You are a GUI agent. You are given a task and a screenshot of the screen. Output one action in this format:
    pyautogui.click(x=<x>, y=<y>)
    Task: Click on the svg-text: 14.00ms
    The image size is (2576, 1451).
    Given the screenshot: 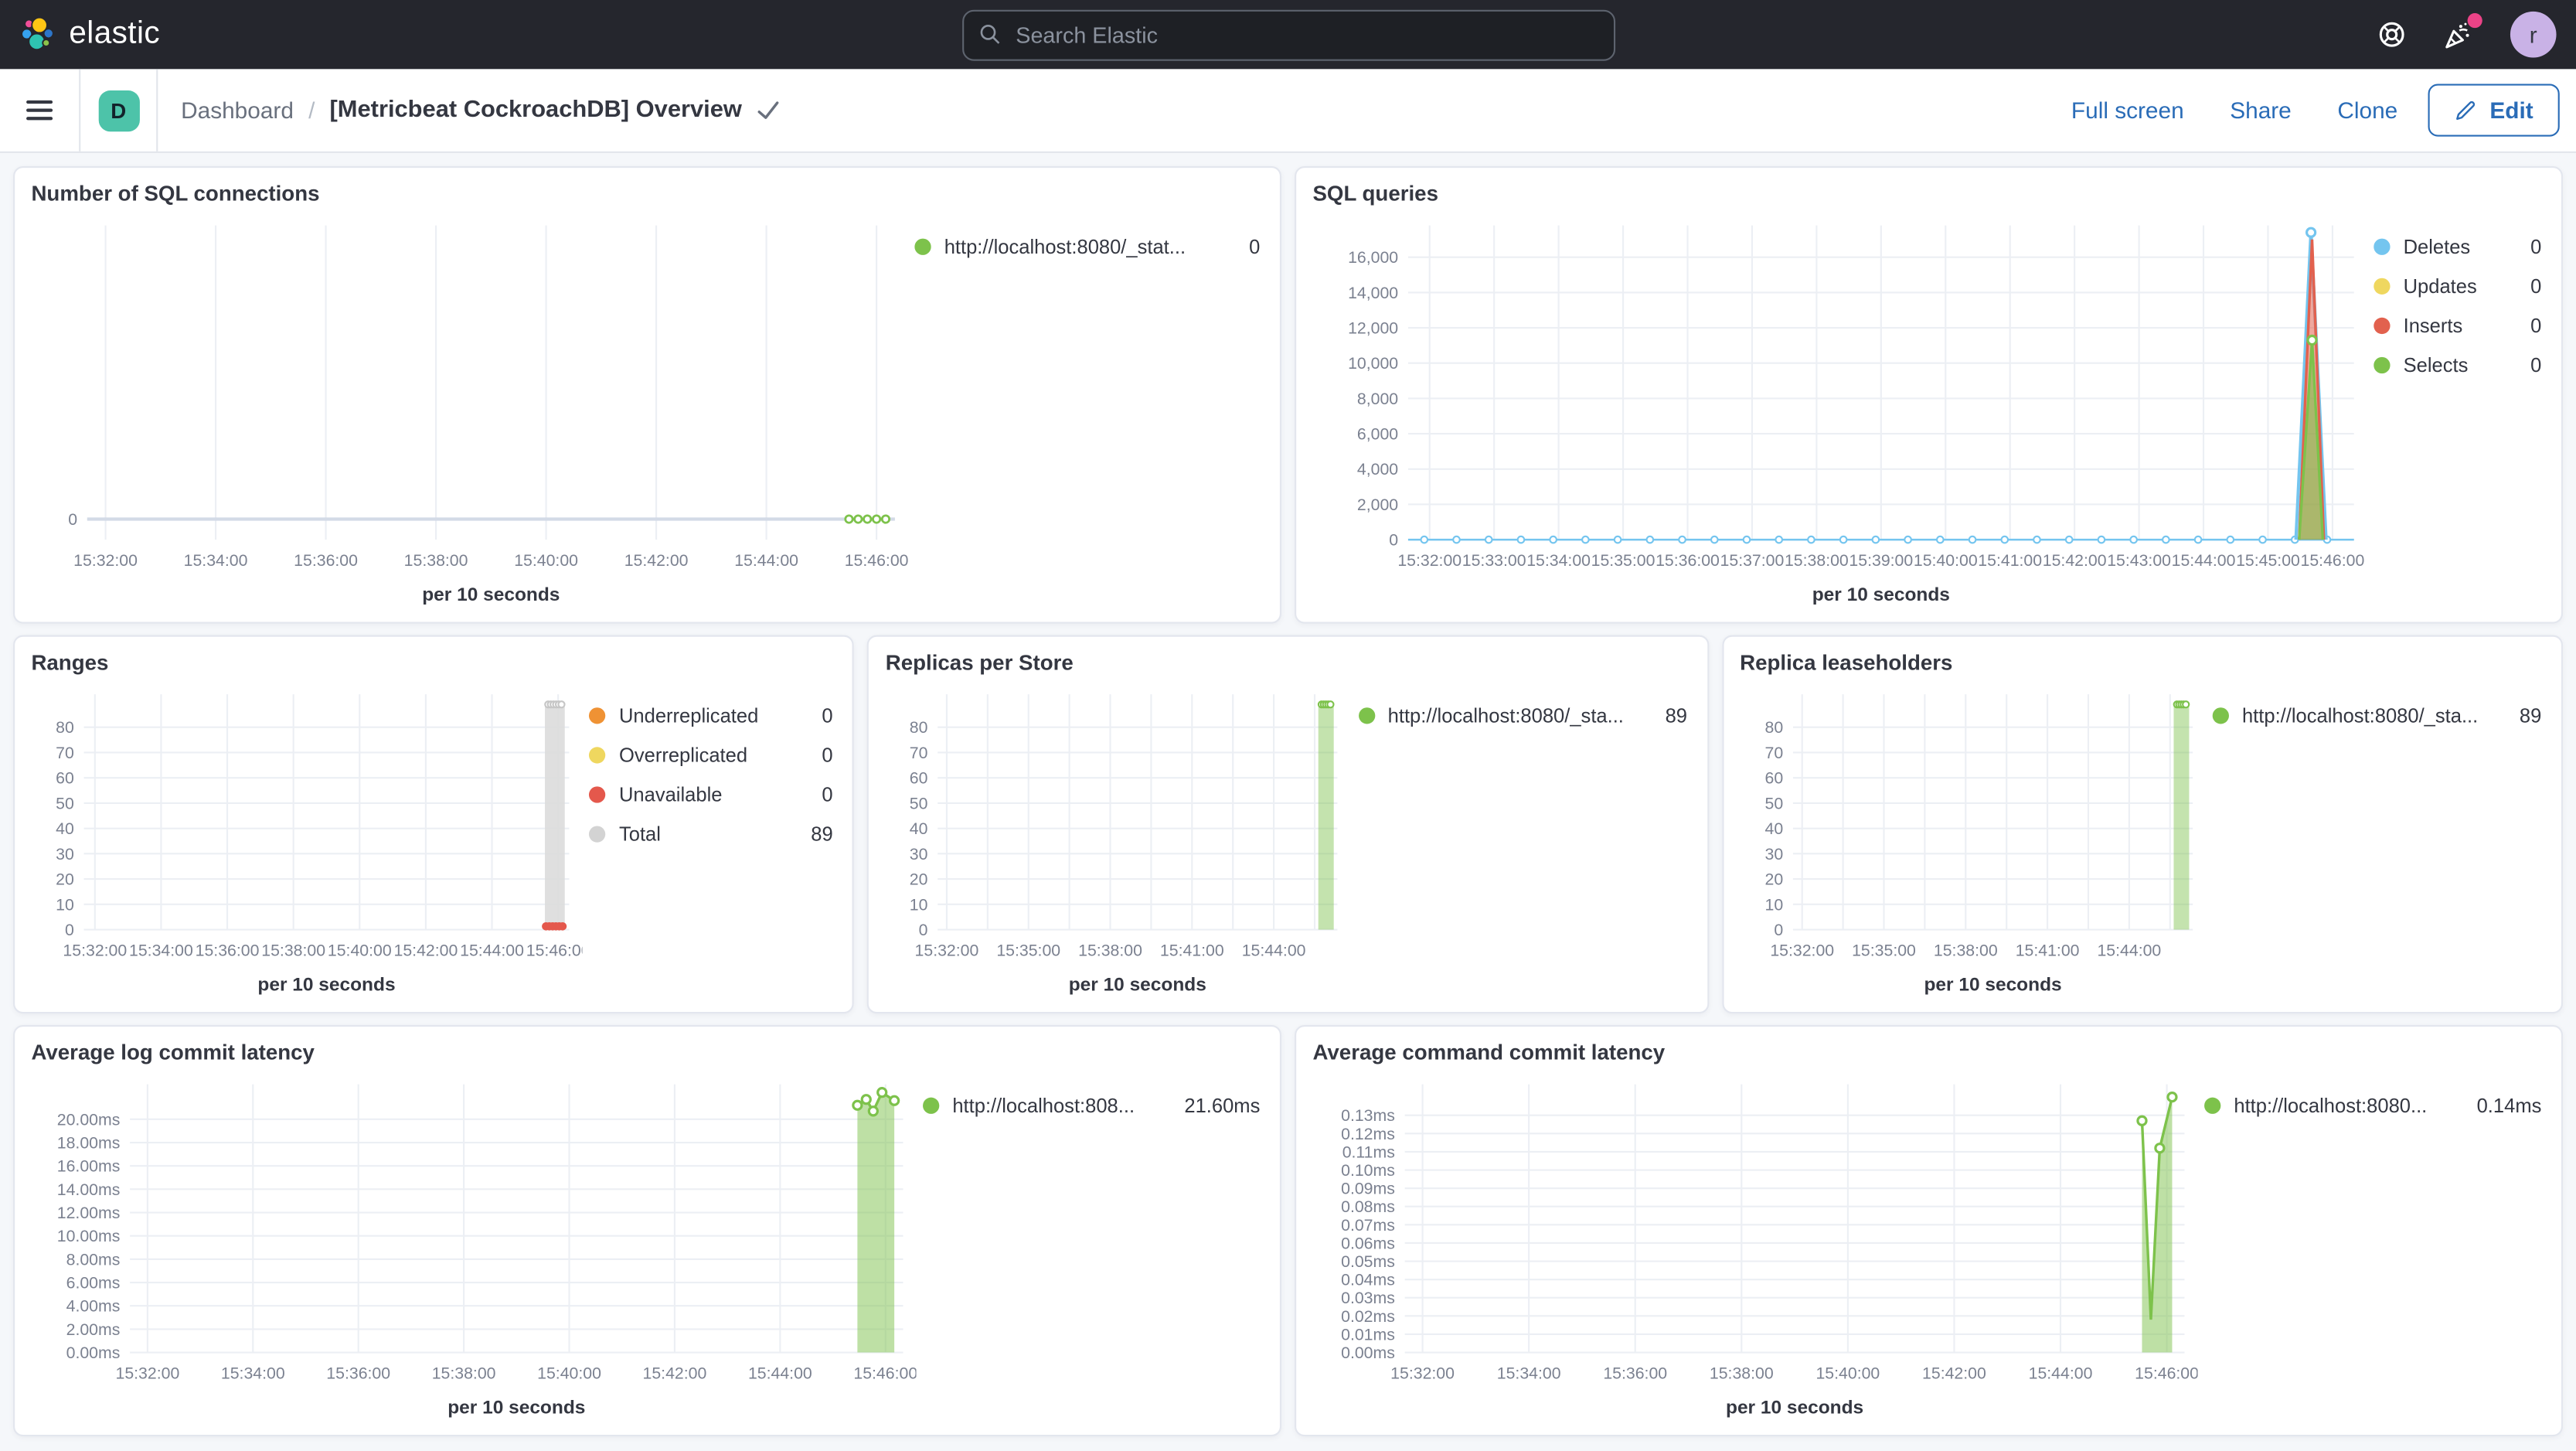 What is the action you would take?
    pyautogui.click(x=89, y=1189)
    